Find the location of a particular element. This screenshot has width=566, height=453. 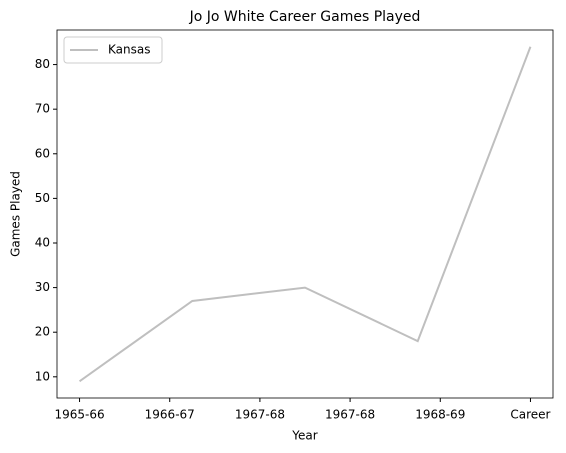

x-tick-label: 1966-67 is located at coordinates (170, 415).